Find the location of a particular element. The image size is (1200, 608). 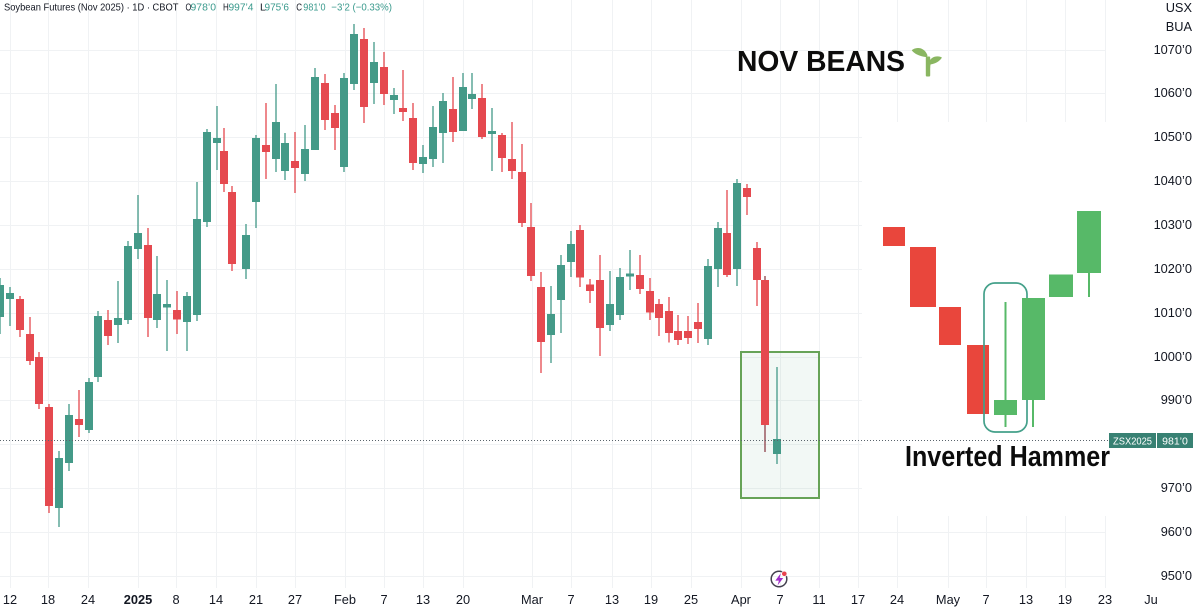

svg-text: 975’6 is located at coordinates (277, 7).